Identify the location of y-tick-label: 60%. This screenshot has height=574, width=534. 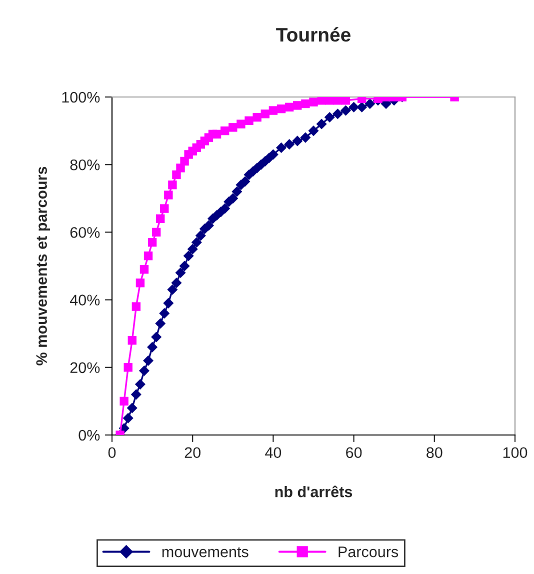
(85, 232).